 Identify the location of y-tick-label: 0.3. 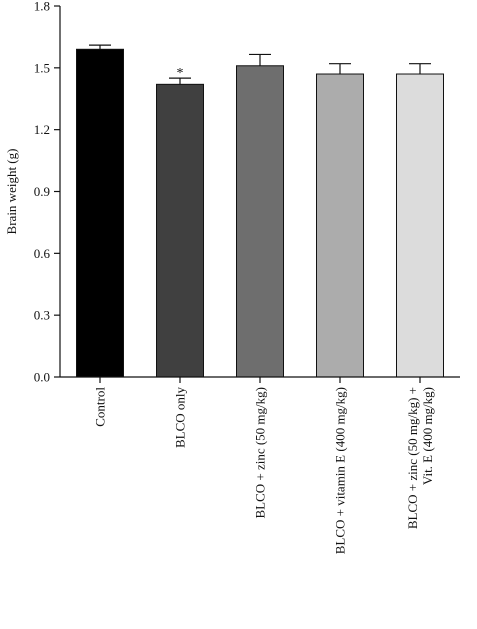
(42, 315).